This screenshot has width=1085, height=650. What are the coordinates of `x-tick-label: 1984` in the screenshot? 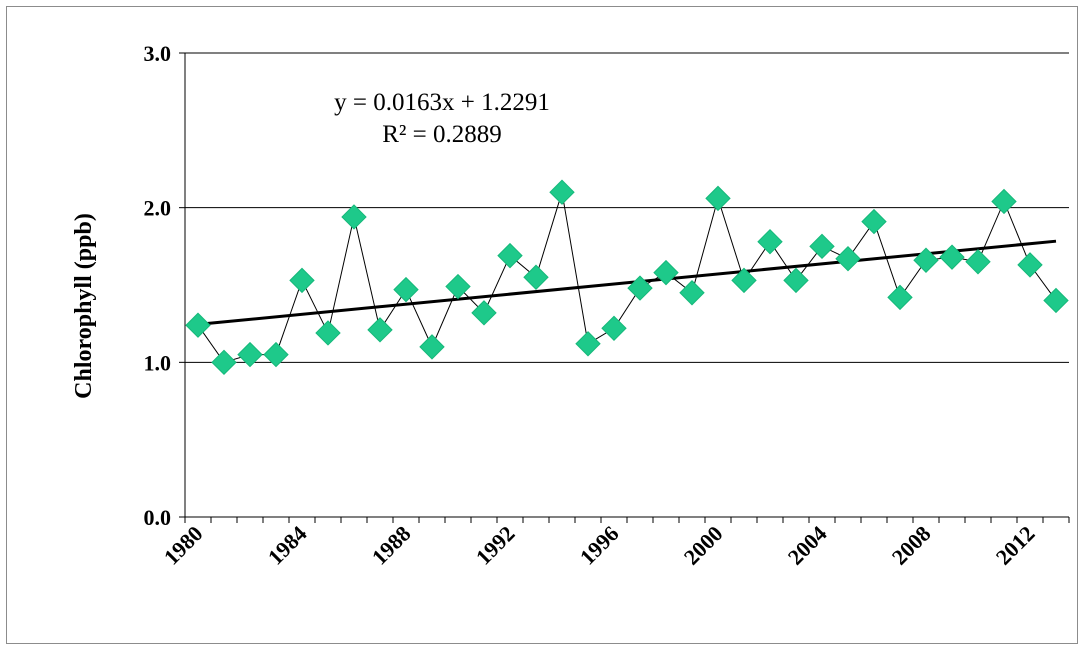 It's located at (287, 545).